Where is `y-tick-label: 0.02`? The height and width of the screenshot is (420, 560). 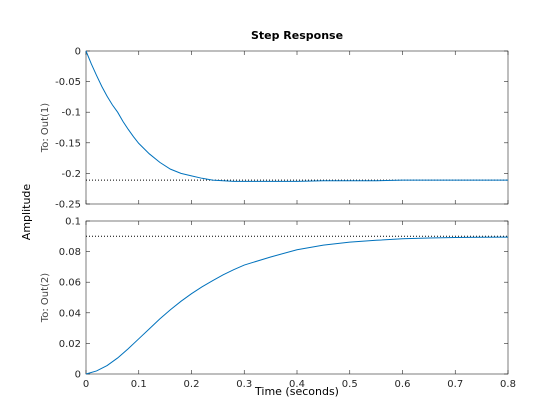
y-tick-label: 0.02 is located at coordinates (70, 344).